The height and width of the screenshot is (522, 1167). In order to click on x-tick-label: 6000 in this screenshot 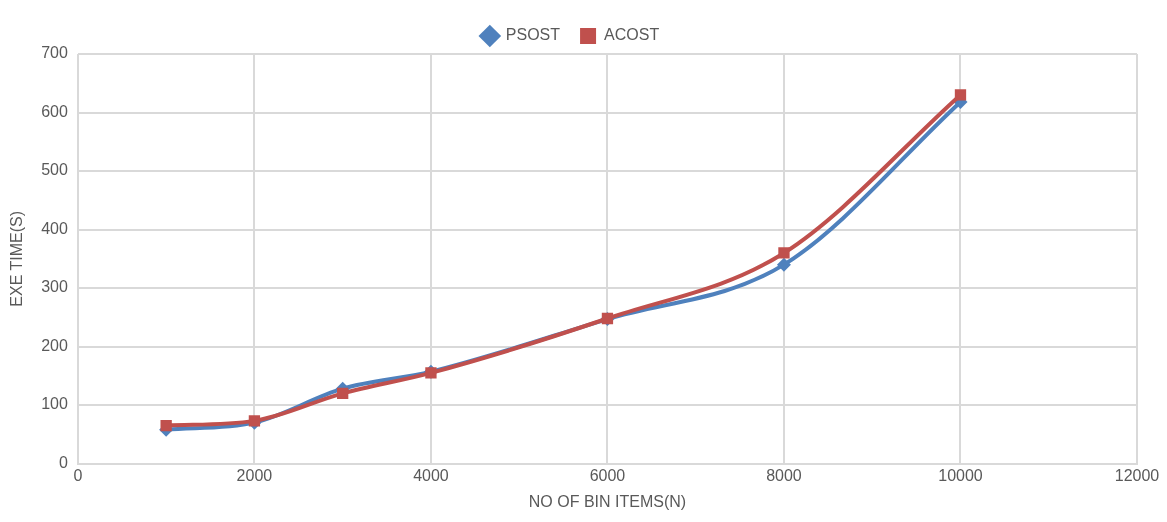, I will do `click(607, 475)`.